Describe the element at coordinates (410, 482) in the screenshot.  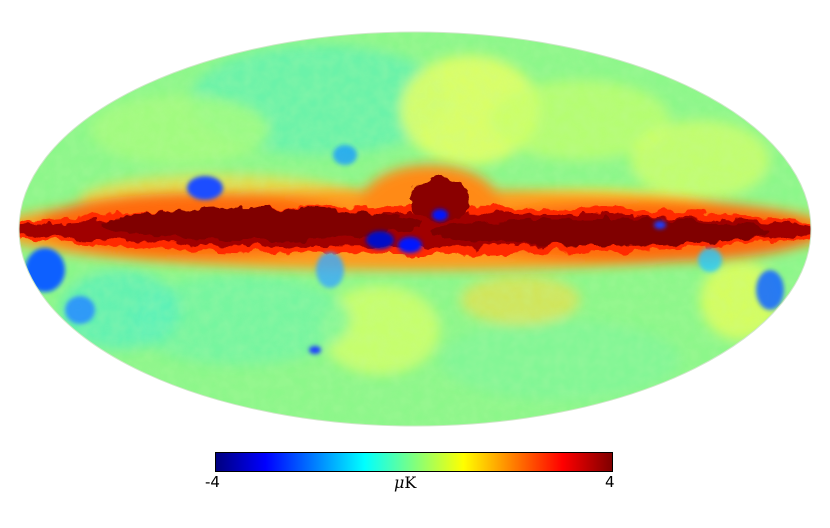
I see `unit-text: K` at that location.